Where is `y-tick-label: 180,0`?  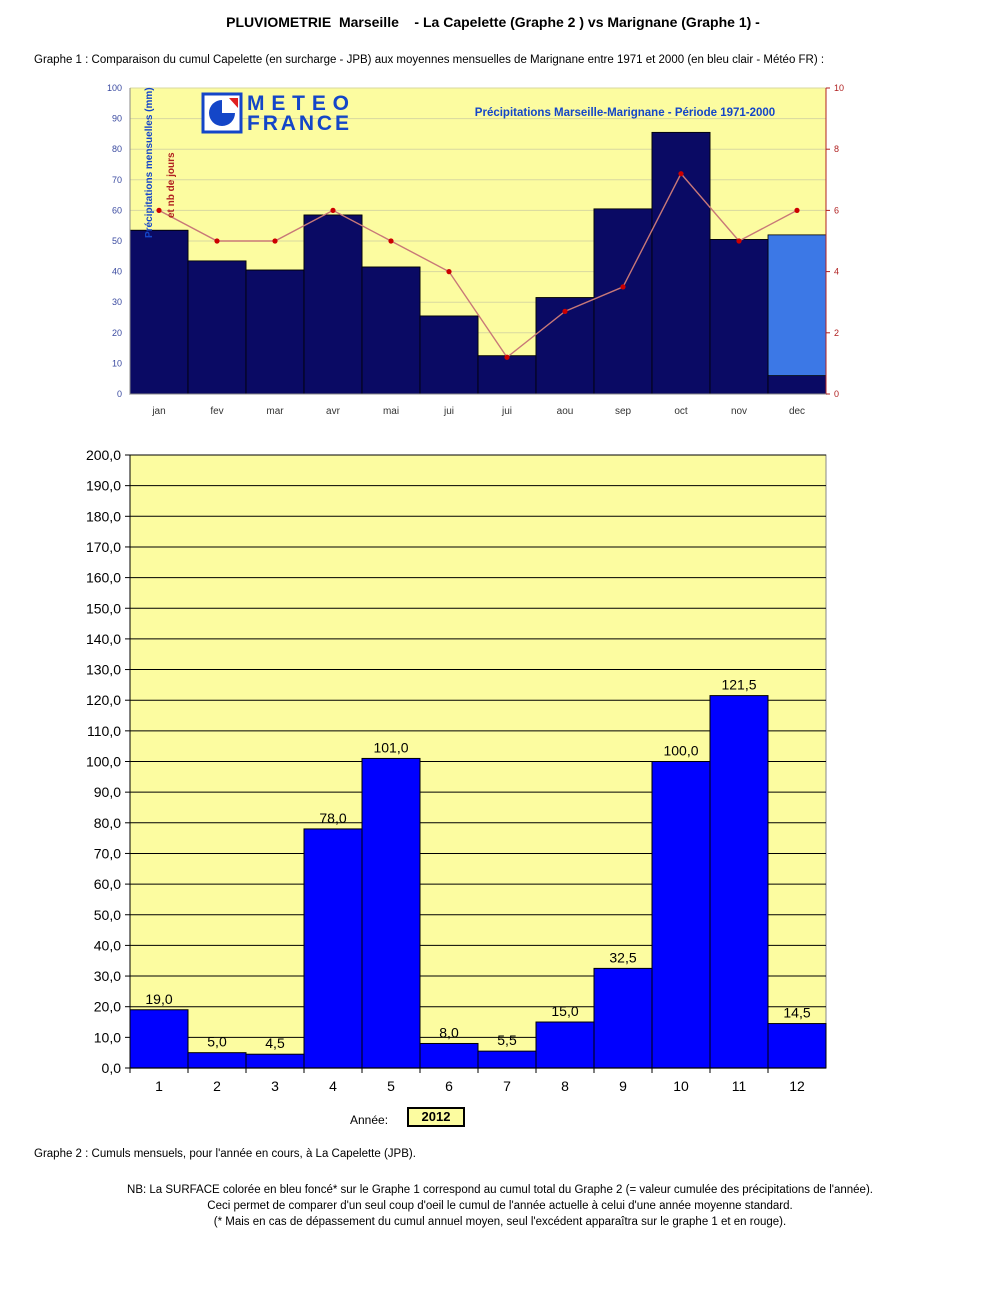 y-tick-label: 180,0 is located at coordinates (103, 516).